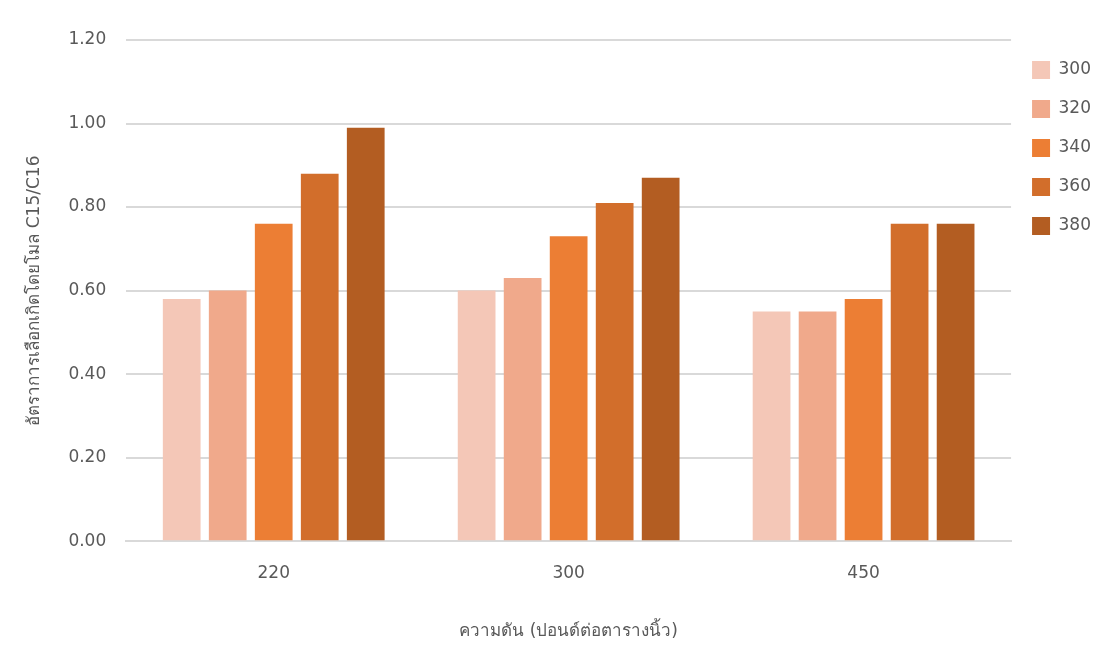  I want to click on legend-label: 360, so click(1075, 185).